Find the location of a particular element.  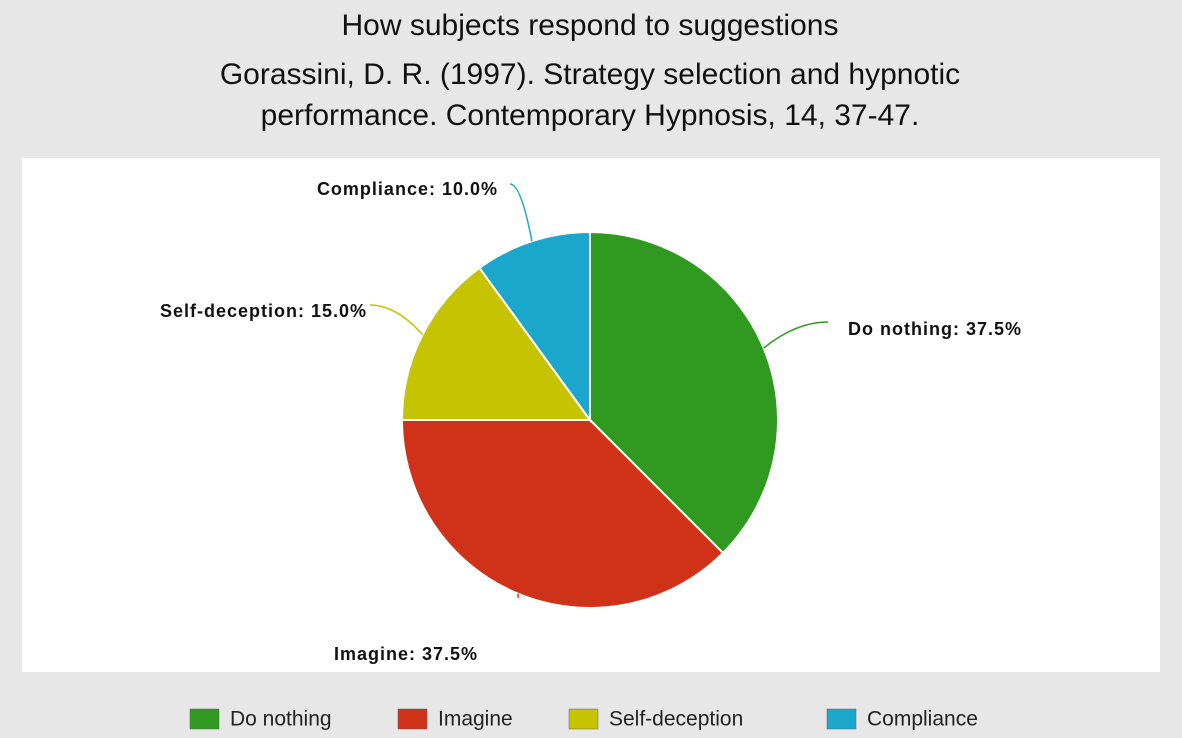

data-label: Do nothing: 37.5% is located at coordinates (935, 329).